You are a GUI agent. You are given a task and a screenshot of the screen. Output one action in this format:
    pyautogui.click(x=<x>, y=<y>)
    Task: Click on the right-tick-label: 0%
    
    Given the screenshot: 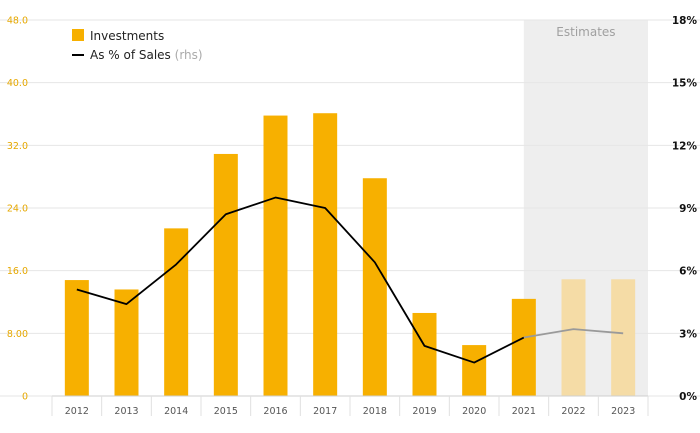 What is the action you would take?
    pyautogui.click(x=688, y=397)
    